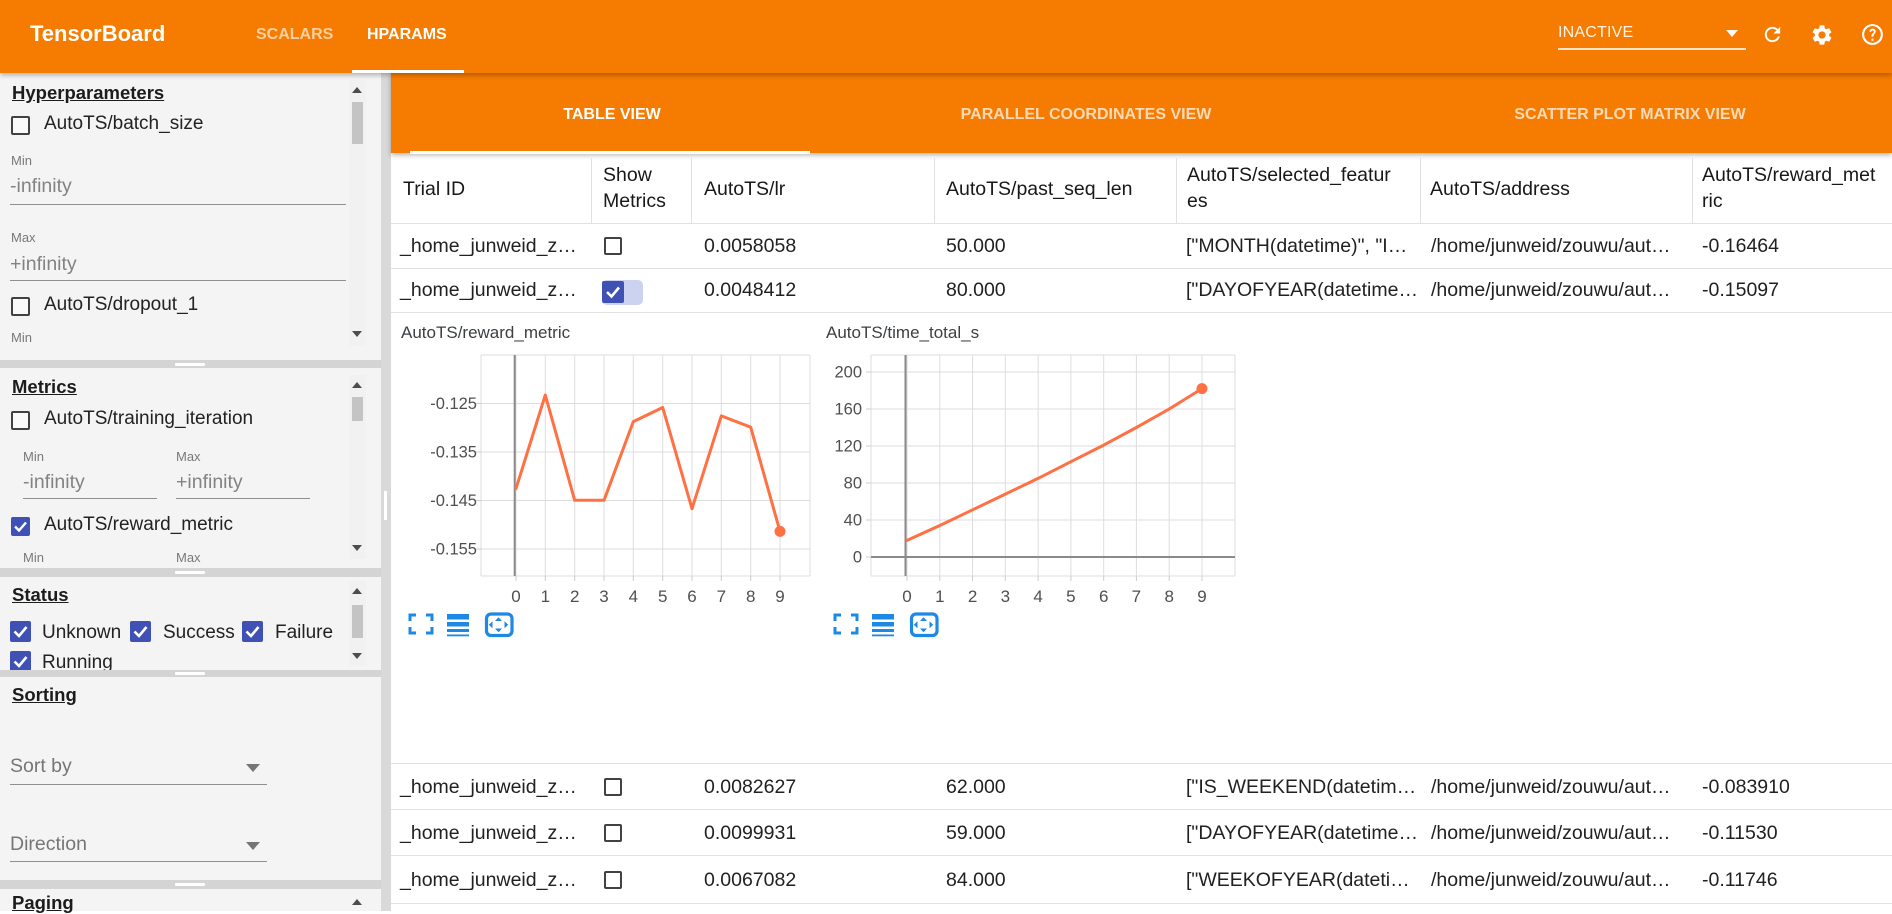 The image size is (1892, 914). What do you see at coordinates (453, 501) in the screenshot?
I see `svg-text: -0.145` at bounding box center [453, 501].